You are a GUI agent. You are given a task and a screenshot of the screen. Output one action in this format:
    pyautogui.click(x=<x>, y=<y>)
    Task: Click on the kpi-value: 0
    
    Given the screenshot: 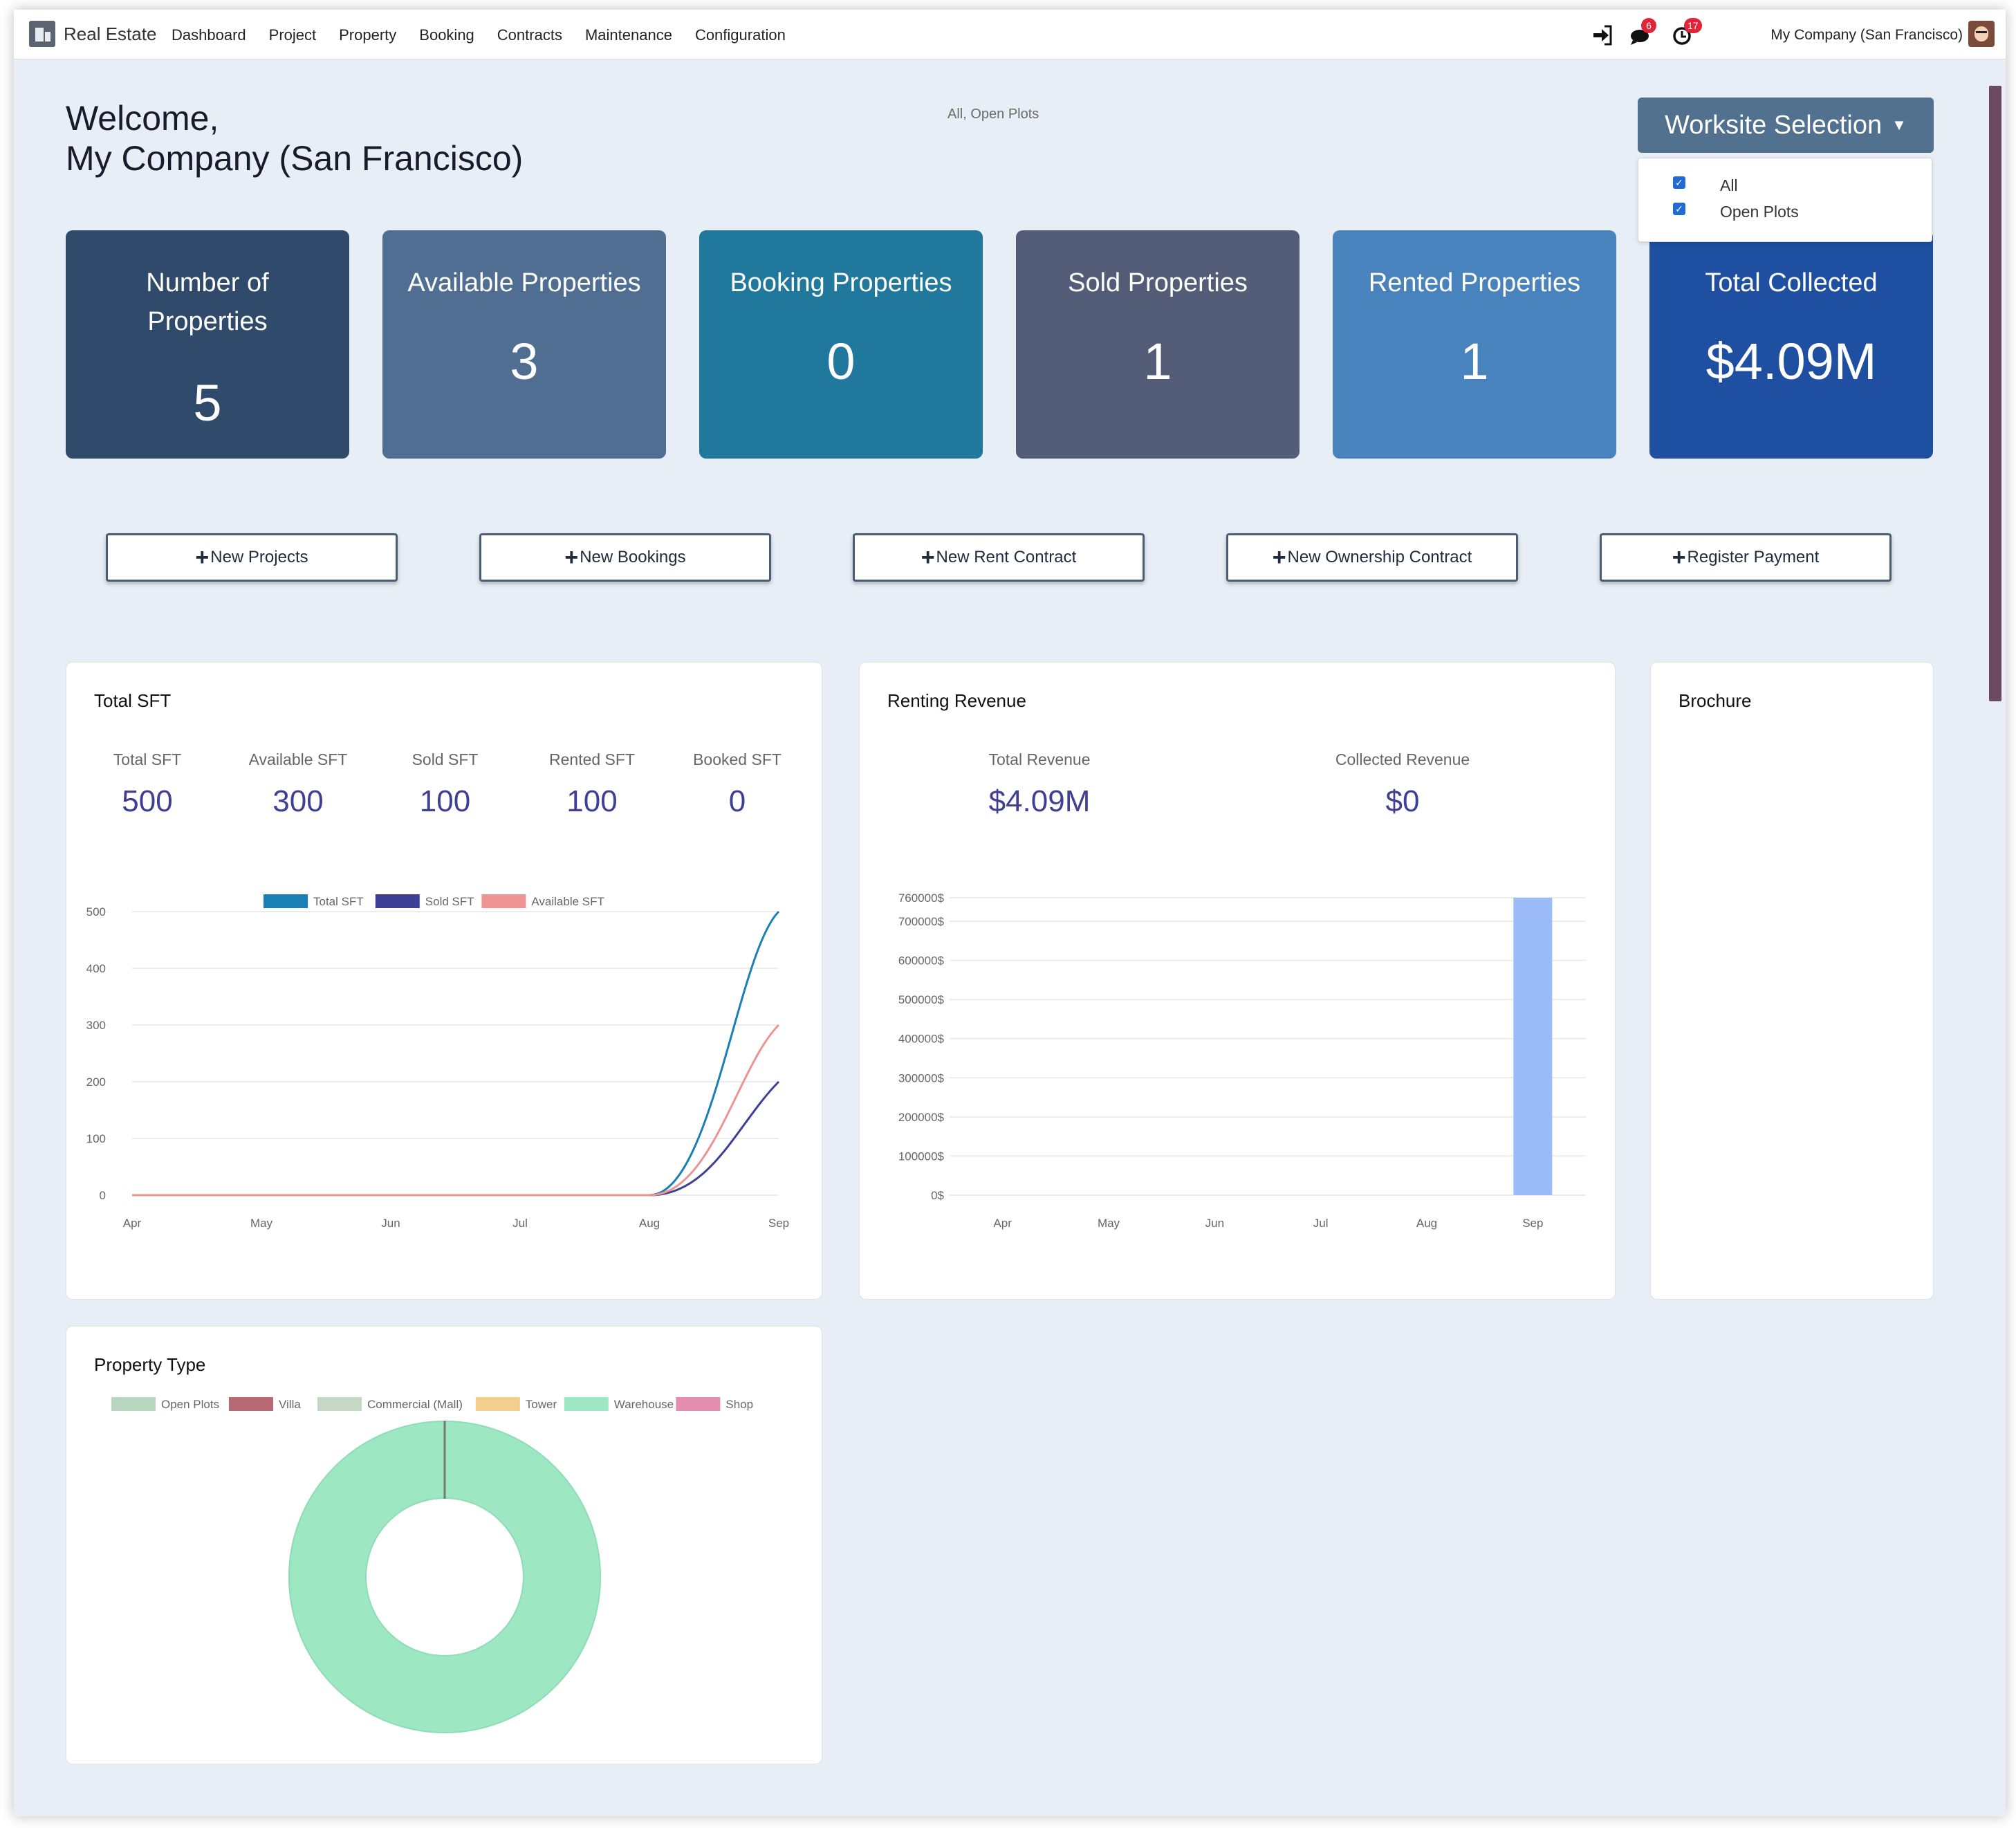 What is the action you would take?
    pyautogui.click(x=737, y=801)
    